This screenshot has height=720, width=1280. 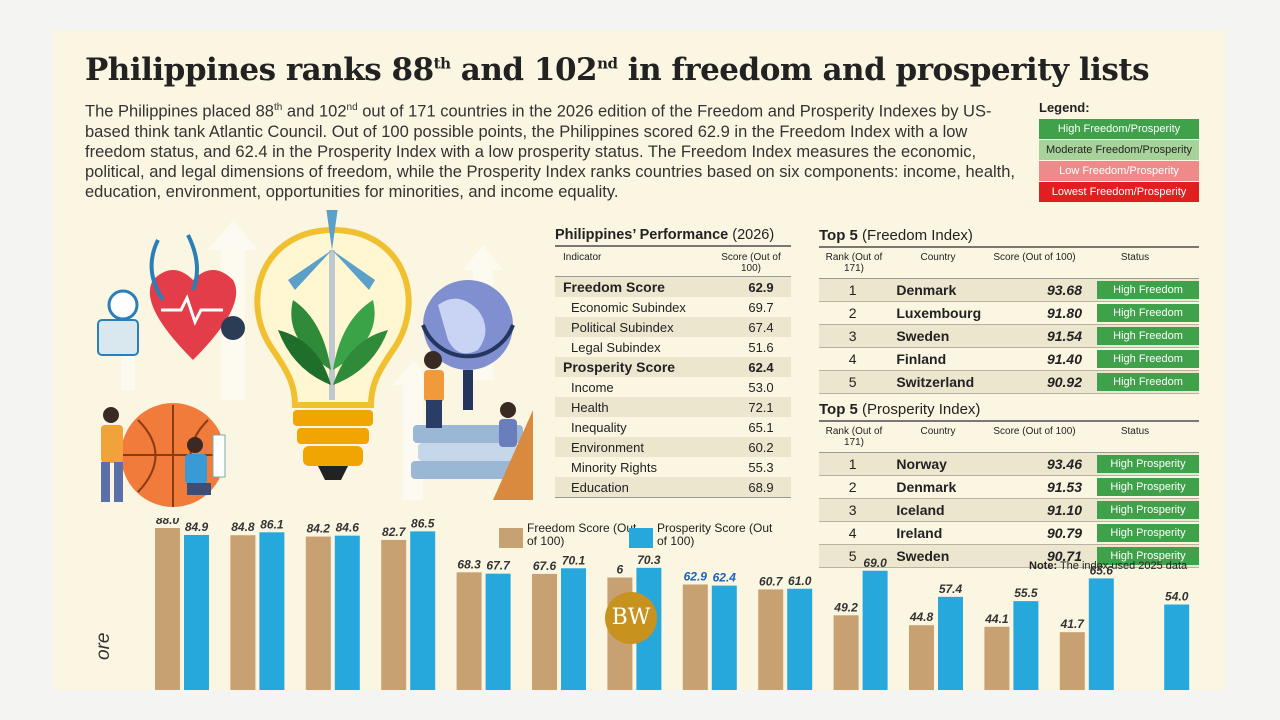 What do you see at coordinates (1026, 593) in the screenshot?
I see `prosperity-value-label: 55.5` at bounding box center [1026, 593].